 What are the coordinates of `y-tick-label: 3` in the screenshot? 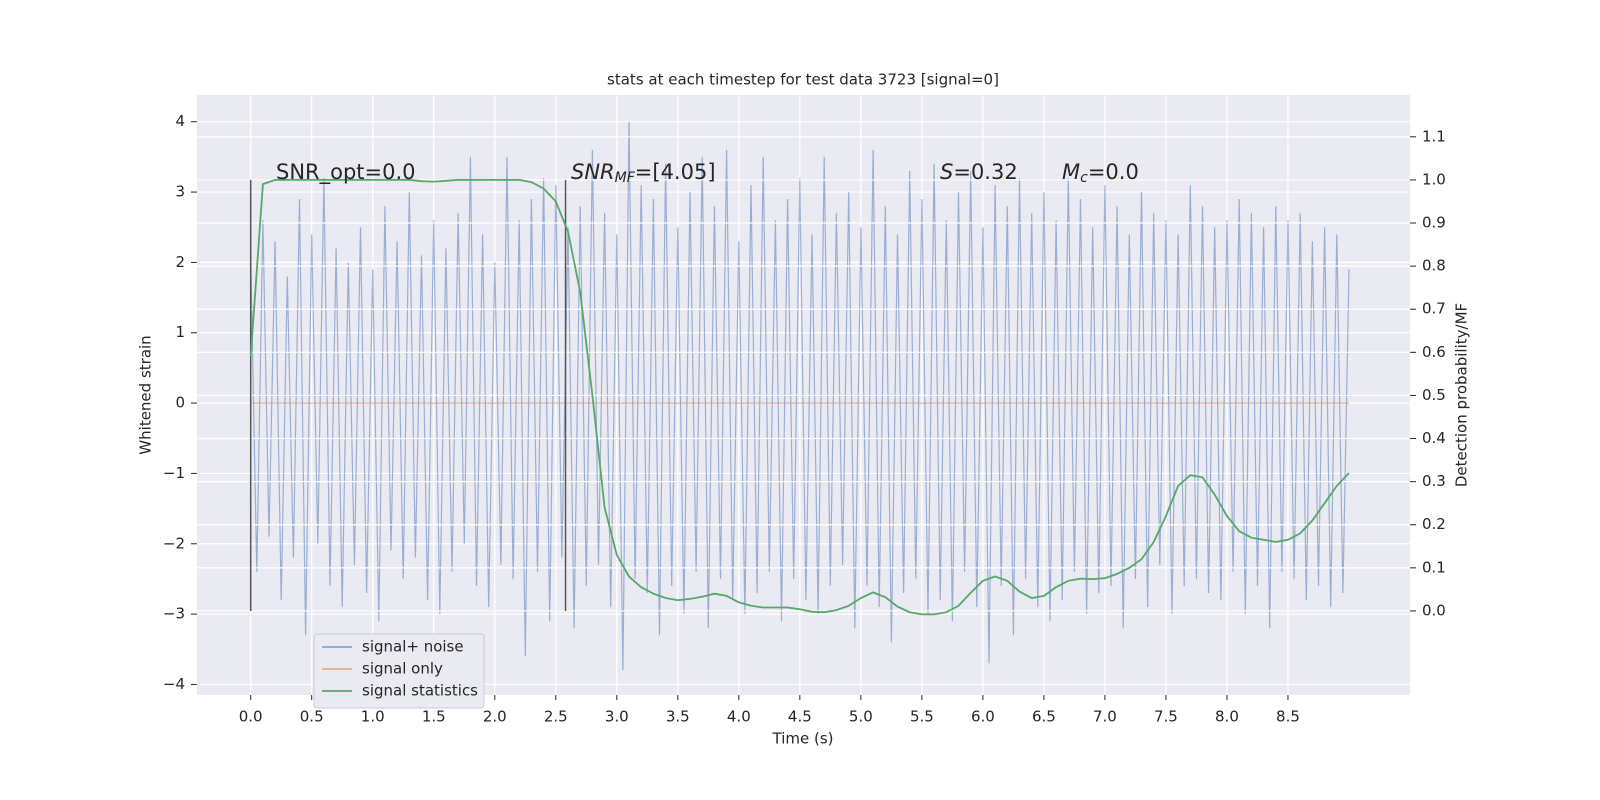 It's located at (180, 192).